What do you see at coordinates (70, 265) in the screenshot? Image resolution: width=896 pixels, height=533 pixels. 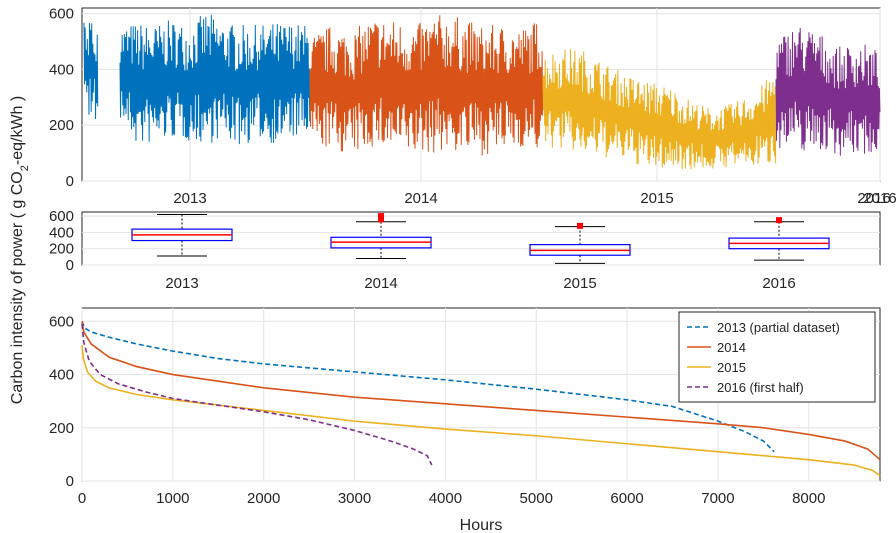 I see `boxplot-ytick-label: 0` at bounding box center [70, 265].